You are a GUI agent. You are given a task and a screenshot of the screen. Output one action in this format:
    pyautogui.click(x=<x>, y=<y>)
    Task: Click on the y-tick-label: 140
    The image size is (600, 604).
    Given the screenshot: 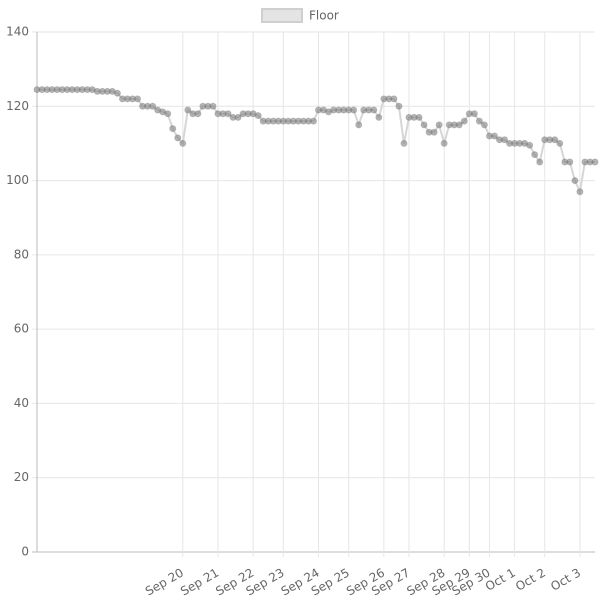 What is the action you would take?
    pyautogui.click(x=17, y=32)
    